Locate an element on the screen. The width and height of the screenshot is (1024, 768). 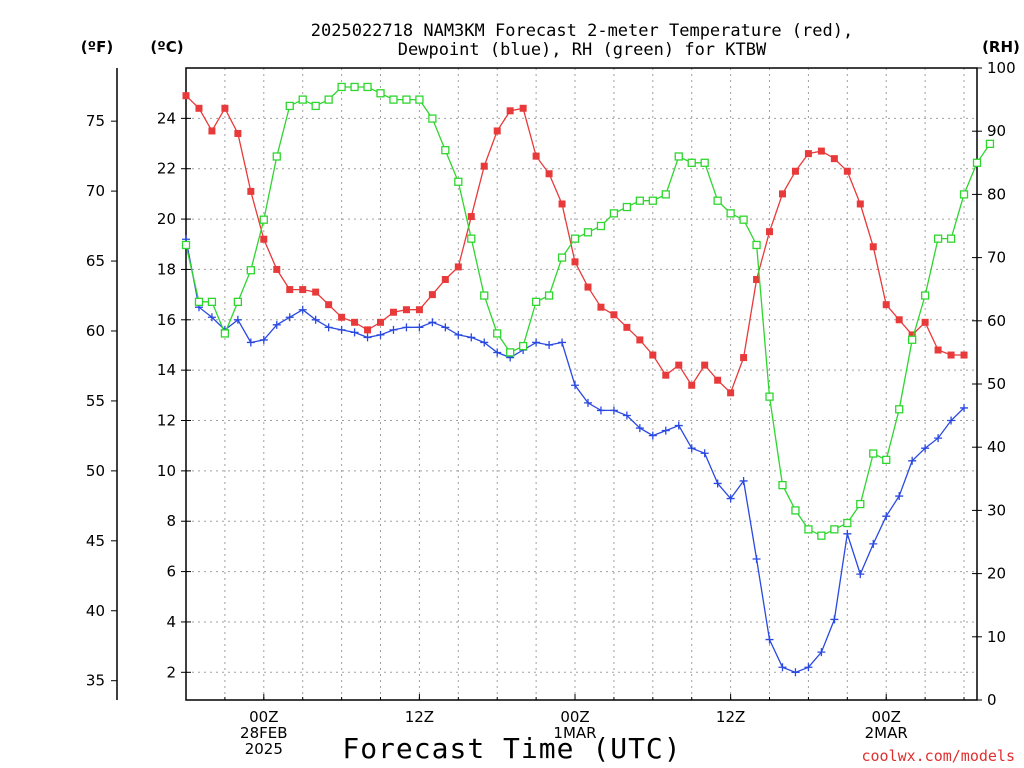
c-tick-label: 6 is located at coordinates (171, 572).